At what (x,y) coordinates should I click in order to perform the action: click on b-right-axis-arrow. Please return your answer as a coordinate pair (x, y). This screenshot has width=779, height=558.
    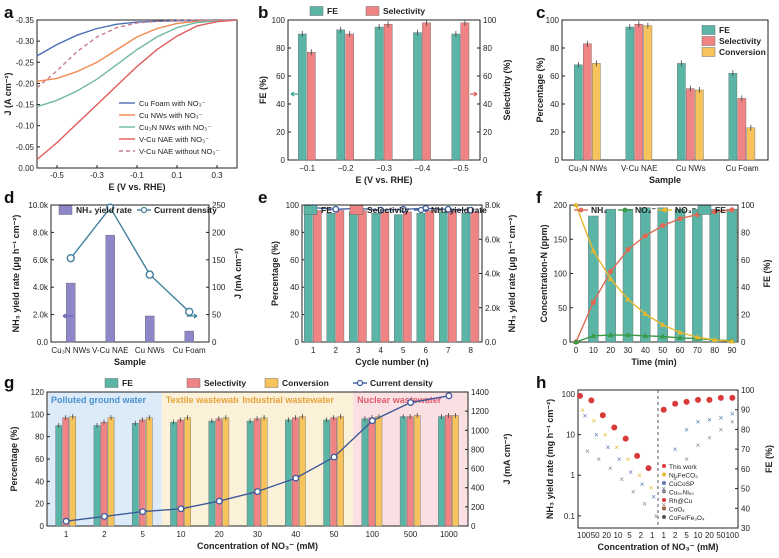
    Looking at the image, I should click on (474, 94).